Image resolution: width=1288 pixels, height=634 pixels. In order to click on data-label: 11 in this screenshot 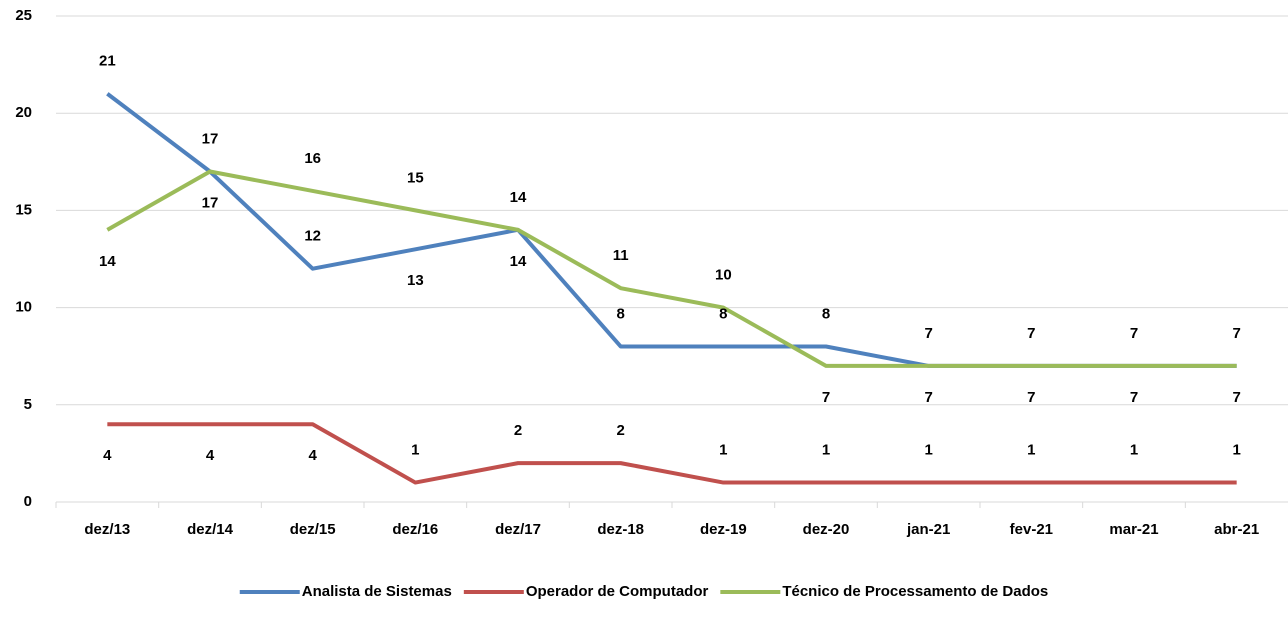, I will do `click(621, 255)`.